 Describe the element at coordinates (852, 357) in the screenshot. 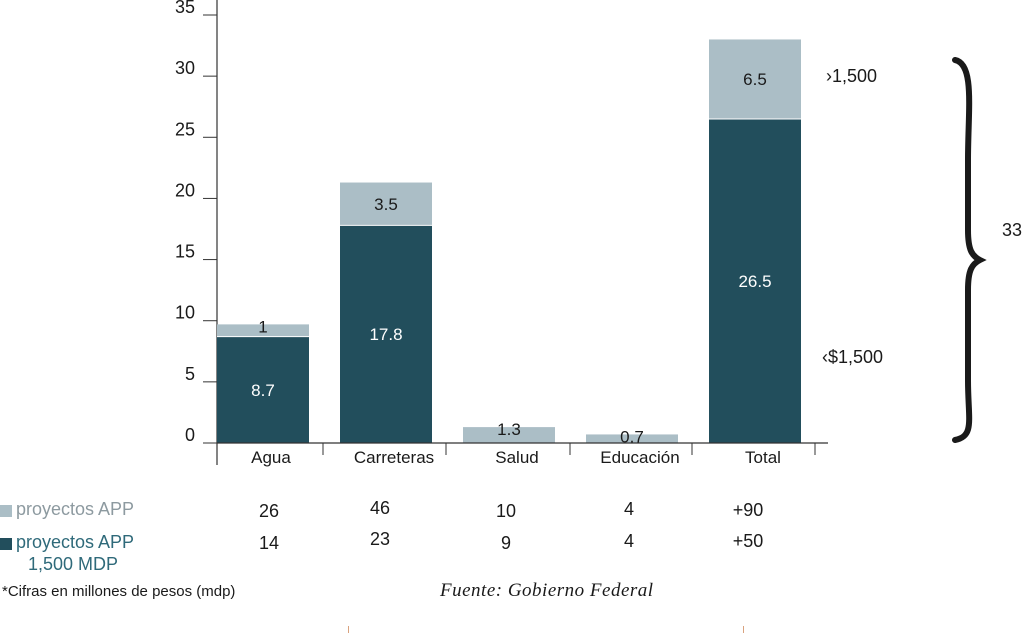

I see `annotation-lower: ‹$1,500` at that location.